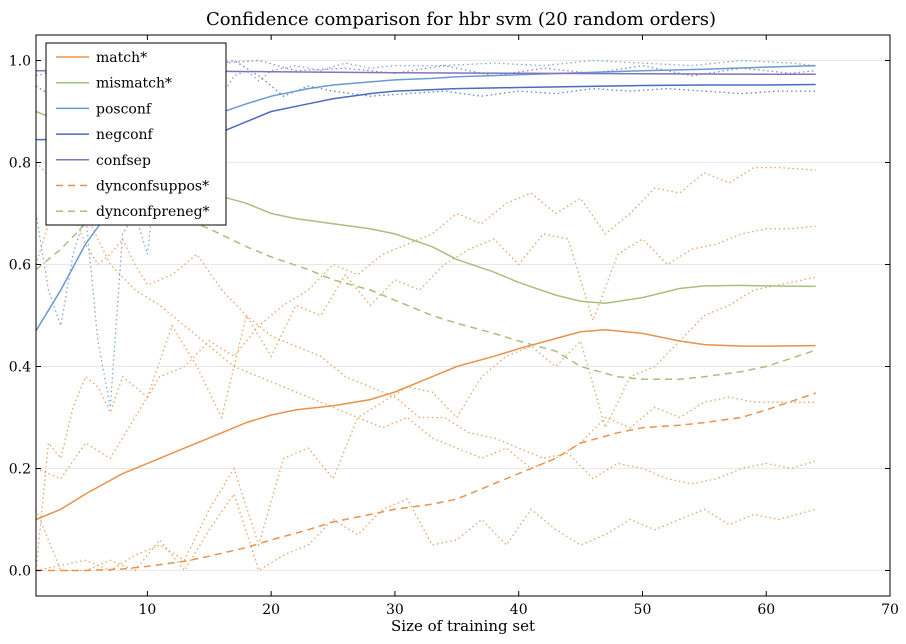  What do you see at coordinates (519, 610) in the screenshot?
I see `x-tick-label: 40` at bounding box center [519, 610].